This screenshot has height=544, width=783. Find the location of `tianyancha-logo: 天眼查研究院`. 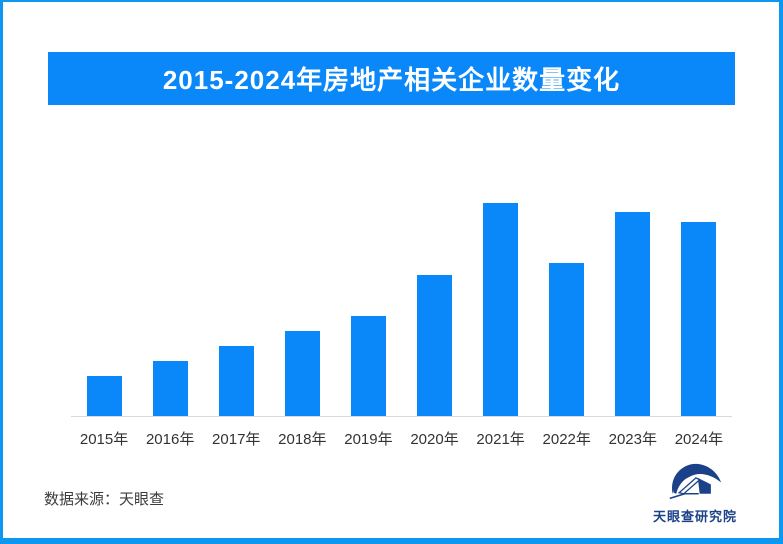

tianyancha-logo: 天眼查研究院 is located at coordinates (695, 493).